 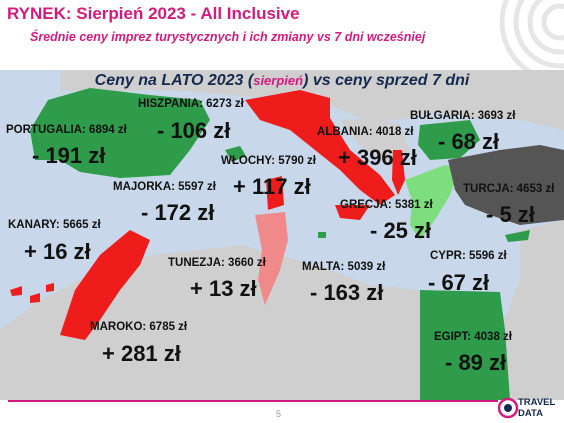 What do you see at coordinates (469, 141) in the screenshot?
I see `change-bulgaria: - 68 zł` at bounding box center [469, 141].